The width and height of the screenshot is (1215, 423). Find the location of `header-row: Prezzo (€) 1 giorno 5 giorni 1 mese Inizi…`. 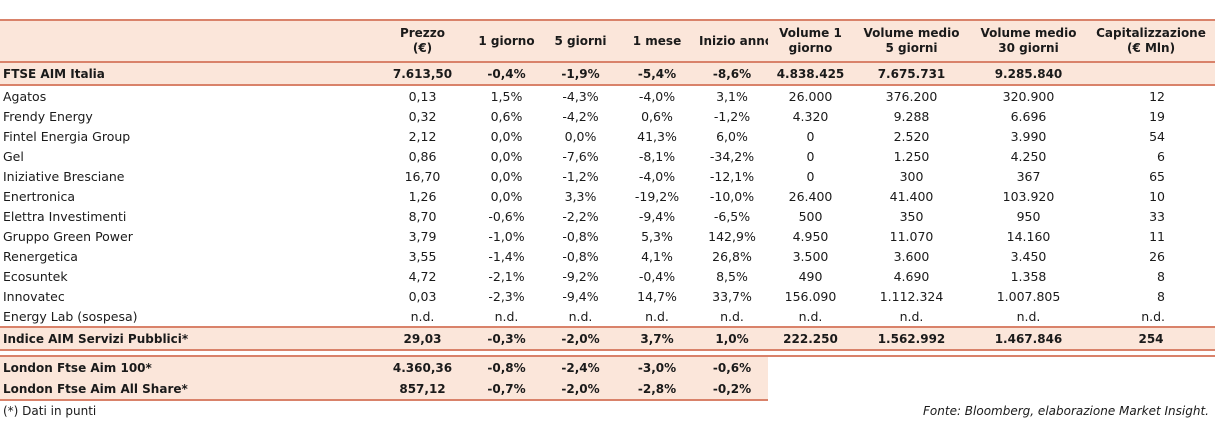

header-row: Prezzo (€) 1 giorno 5 giorni 1 mese Inizi… is located at coordinates (607, 41).